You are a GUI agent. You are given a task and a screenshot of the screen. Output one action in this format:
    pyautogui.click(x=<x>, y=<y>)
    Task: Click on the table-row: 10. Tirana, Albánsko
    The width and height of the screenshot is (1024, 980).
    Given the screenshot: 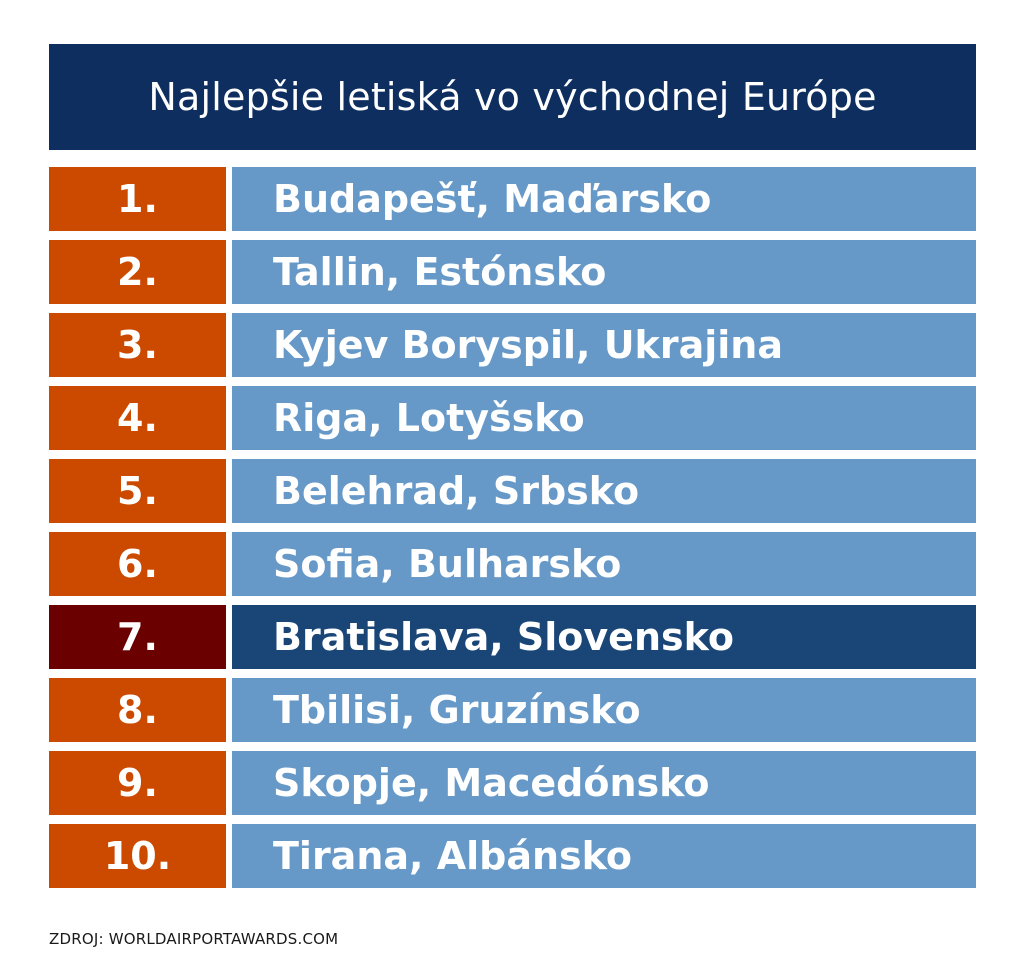 What is the action you would take?
    pyautogui.click(x=512, y=856)
    